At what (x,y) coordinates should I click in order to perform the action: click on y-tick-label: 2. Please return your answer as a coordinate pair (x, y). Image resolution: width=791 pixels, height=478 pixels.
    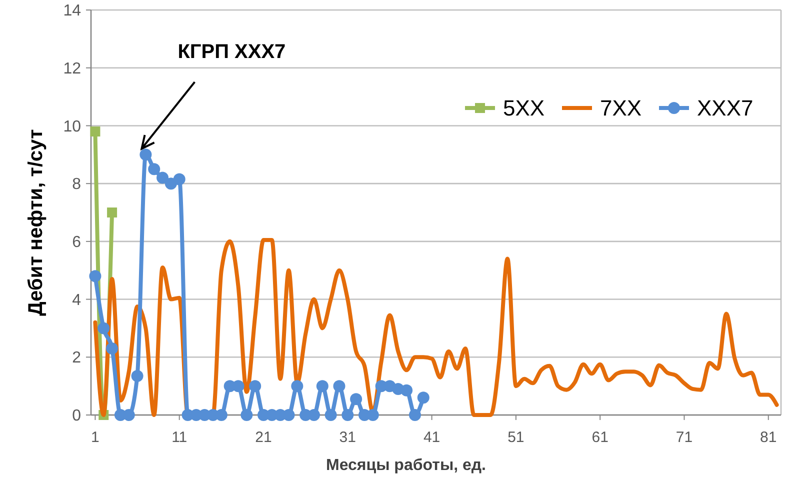
    Looking at the image, I should click on (77, 358).